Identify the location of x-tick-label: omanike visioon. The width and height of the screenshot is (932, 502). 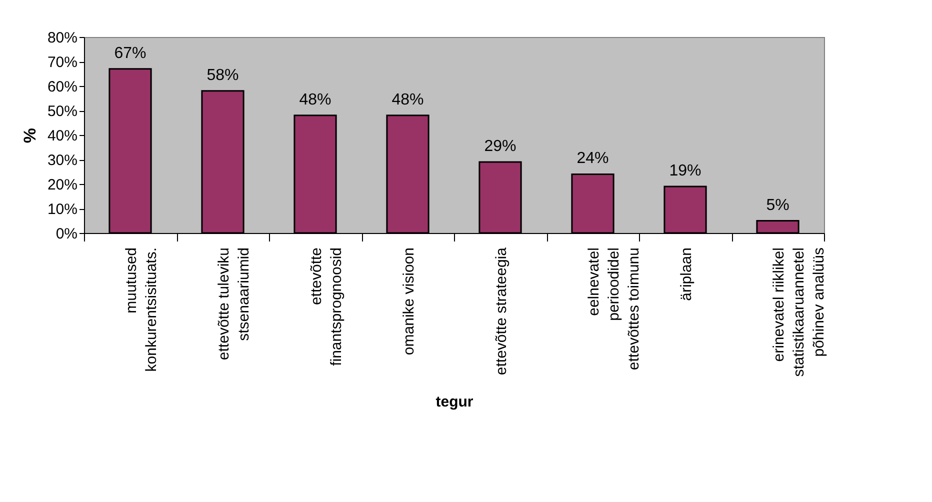
(409, 302).